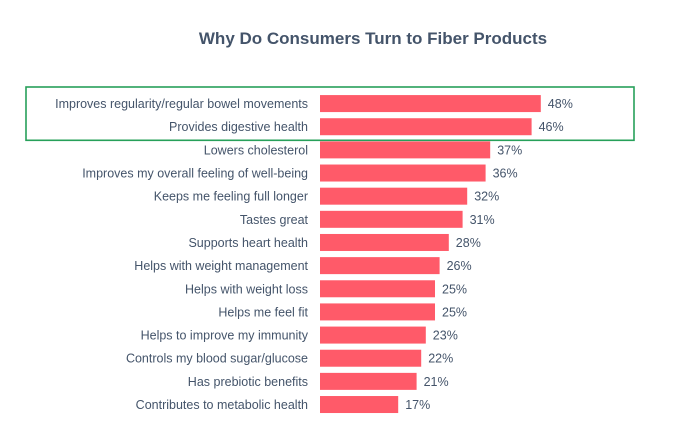  What do you see at coordinates (440, 359) in the screenshot?
I see `value-label: 22%` at bounding box center [440, 359].